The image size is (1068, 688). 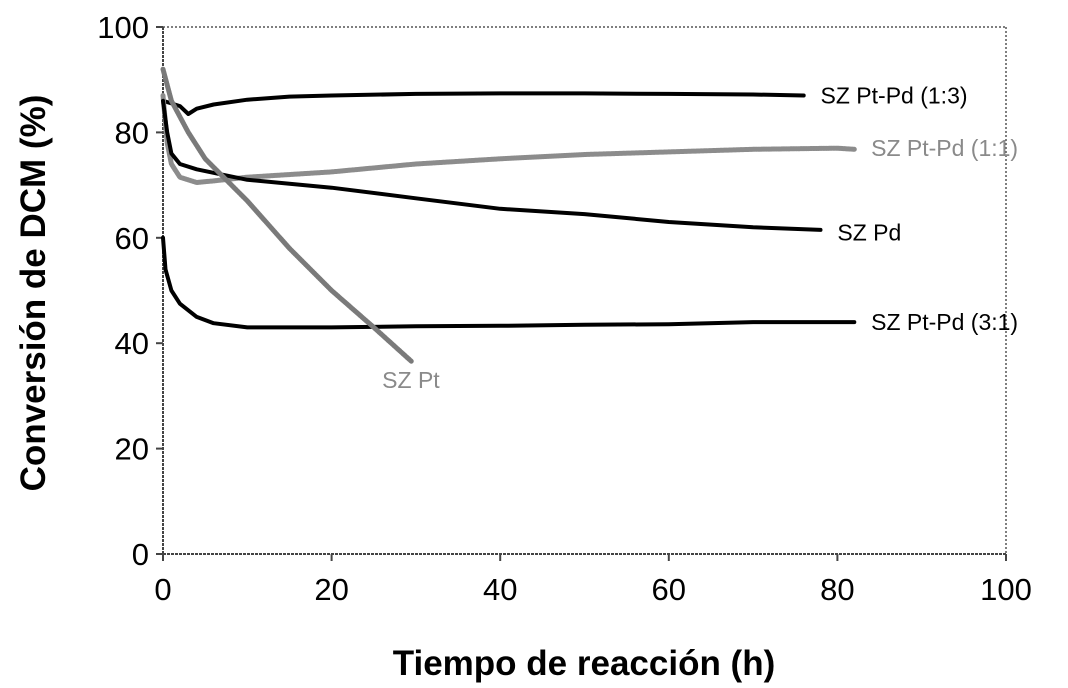 I want to click on y-tick-label: 0, so click(x=140, y=554).